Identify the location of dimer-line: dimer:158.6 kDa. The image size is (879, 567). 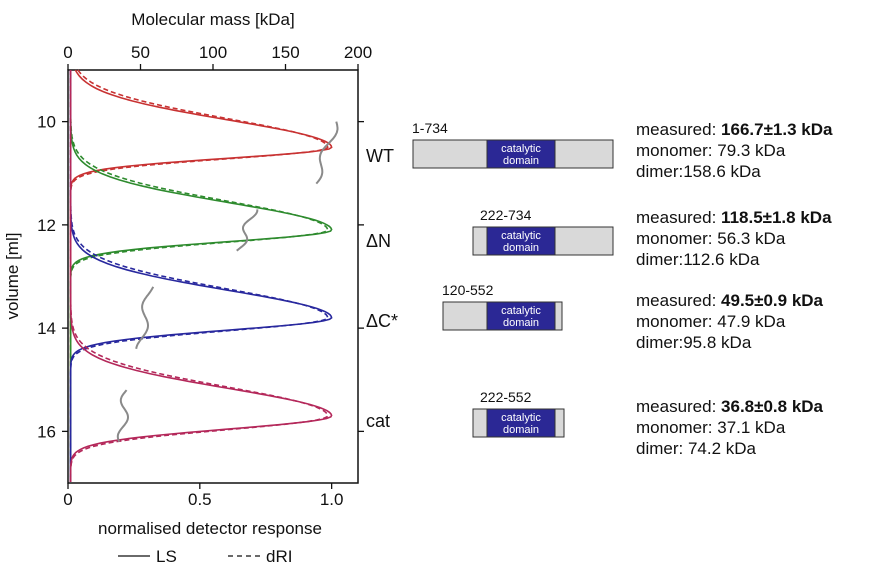
(698, 171).